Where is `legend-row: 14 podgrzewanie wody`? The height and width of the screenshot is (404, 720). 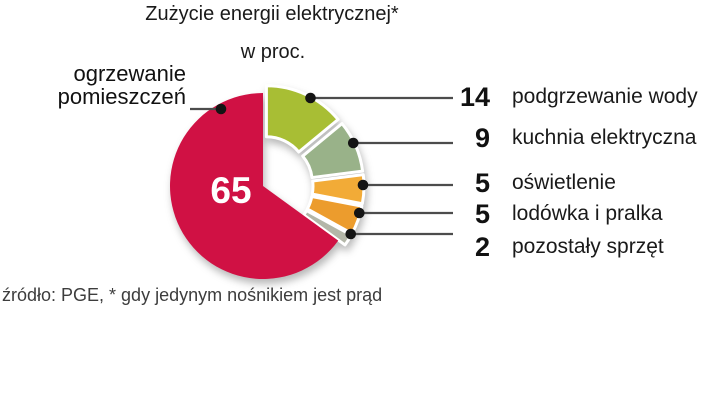 legend-row: 14 podgrzewanie wody is located at coordinates (558, 97).